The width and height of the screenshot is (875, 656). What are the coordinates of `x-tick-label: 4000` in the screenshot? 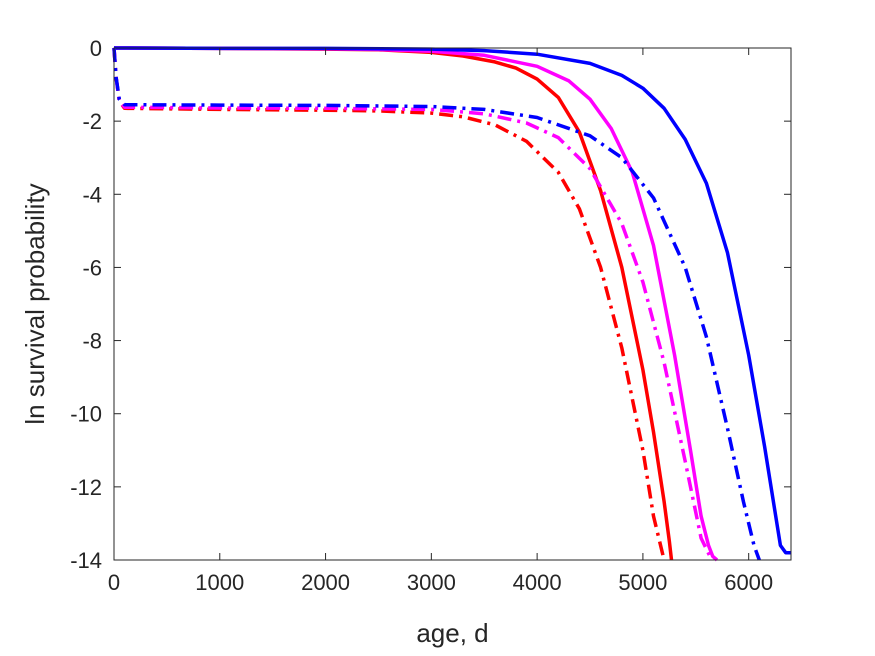 It's located at (537, 582).